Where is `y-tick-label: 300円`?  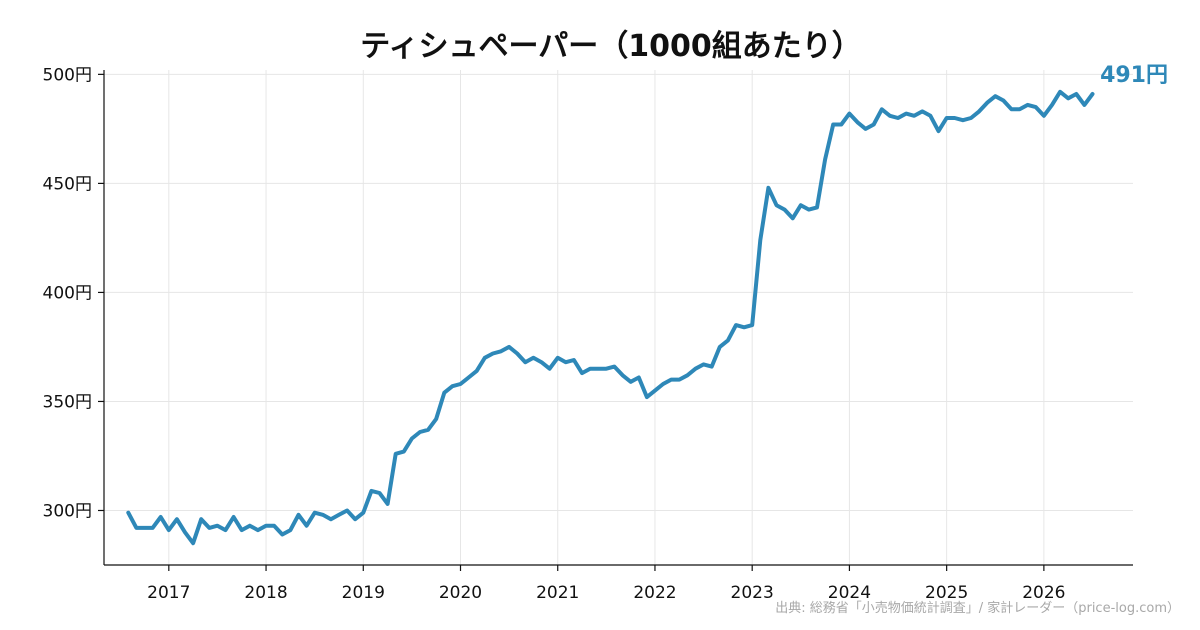 y-tick-label: 300円 is located at coordinates (67, 511).